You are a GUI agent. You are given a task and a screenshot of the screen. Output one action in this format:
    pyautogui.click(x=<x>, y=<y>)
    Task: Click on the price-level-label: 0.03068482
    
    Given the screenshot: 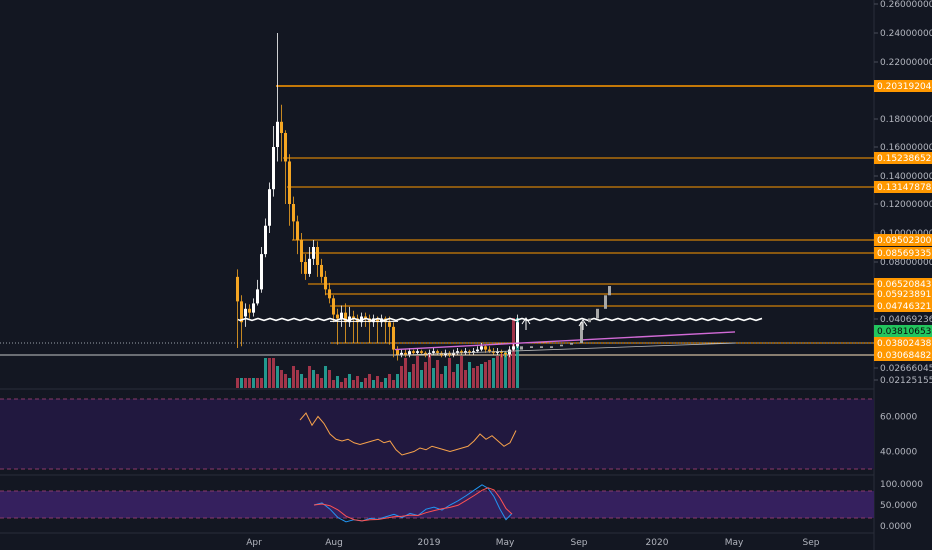 What is the action you would take?
    pyautogui.click(x=904, y=356)
    